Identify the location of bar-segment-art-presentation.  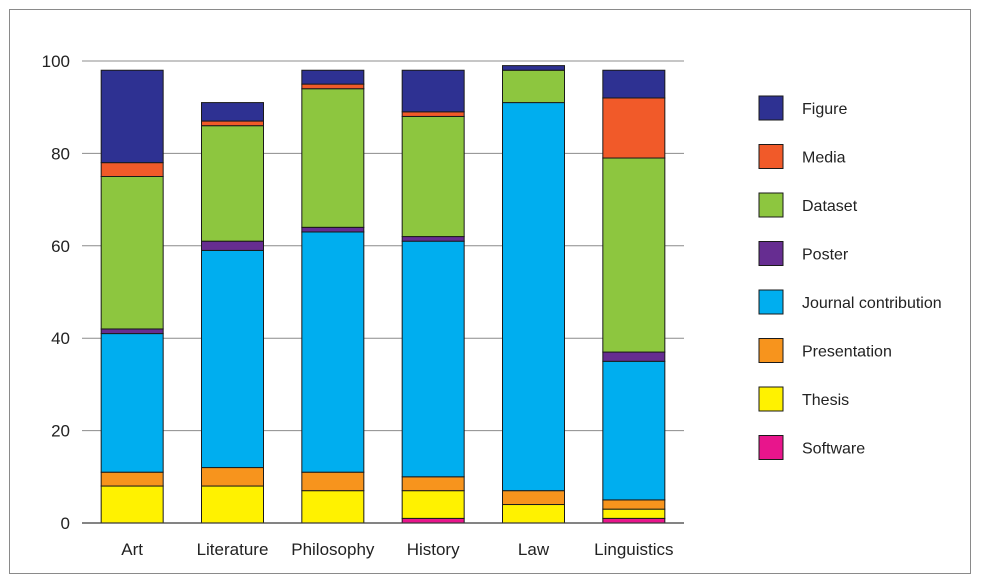
(132, 479).